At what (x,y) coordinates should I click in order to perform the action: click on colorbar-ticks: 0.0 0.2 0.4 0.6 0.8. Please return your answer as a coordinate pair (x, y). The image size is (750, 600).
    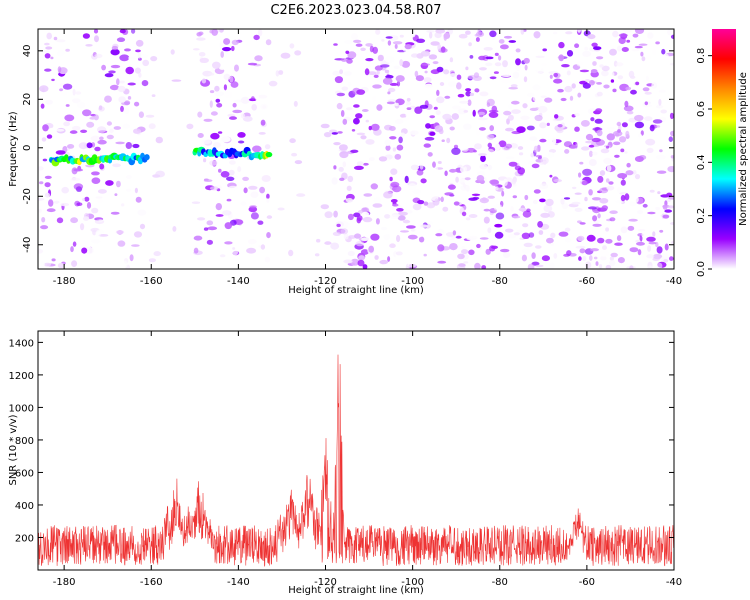
    Looking at the image, I should click on (704, 162).